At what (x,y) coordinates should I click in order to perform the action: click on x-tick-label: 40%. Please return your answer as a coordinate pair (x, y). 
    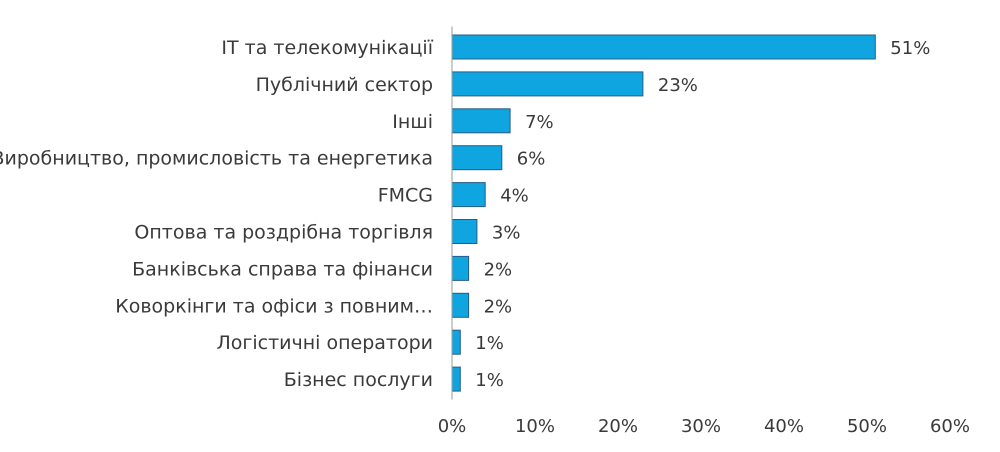
    Looking at the image, I should click on (784, 426).